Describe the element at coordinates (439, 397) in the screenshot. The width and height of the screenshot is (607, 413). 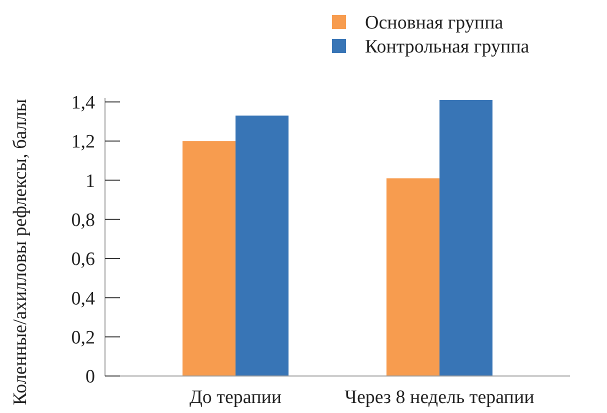
I see `x-tick-label: Через 8 недель терапии` at that location.